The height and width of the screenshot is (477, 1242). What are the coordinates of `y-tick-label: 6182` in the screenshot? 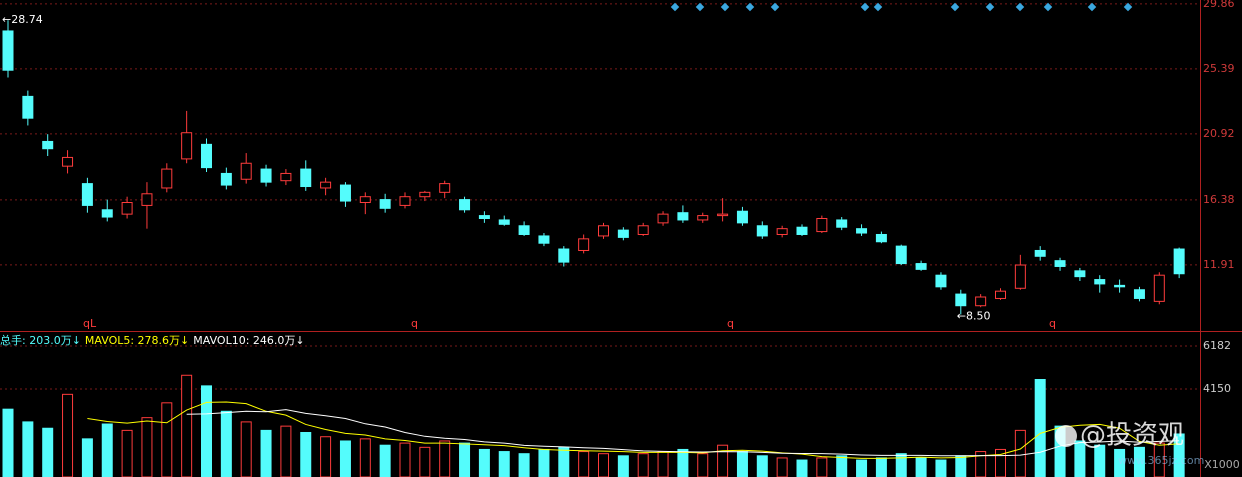 It's located at (1217, 345).